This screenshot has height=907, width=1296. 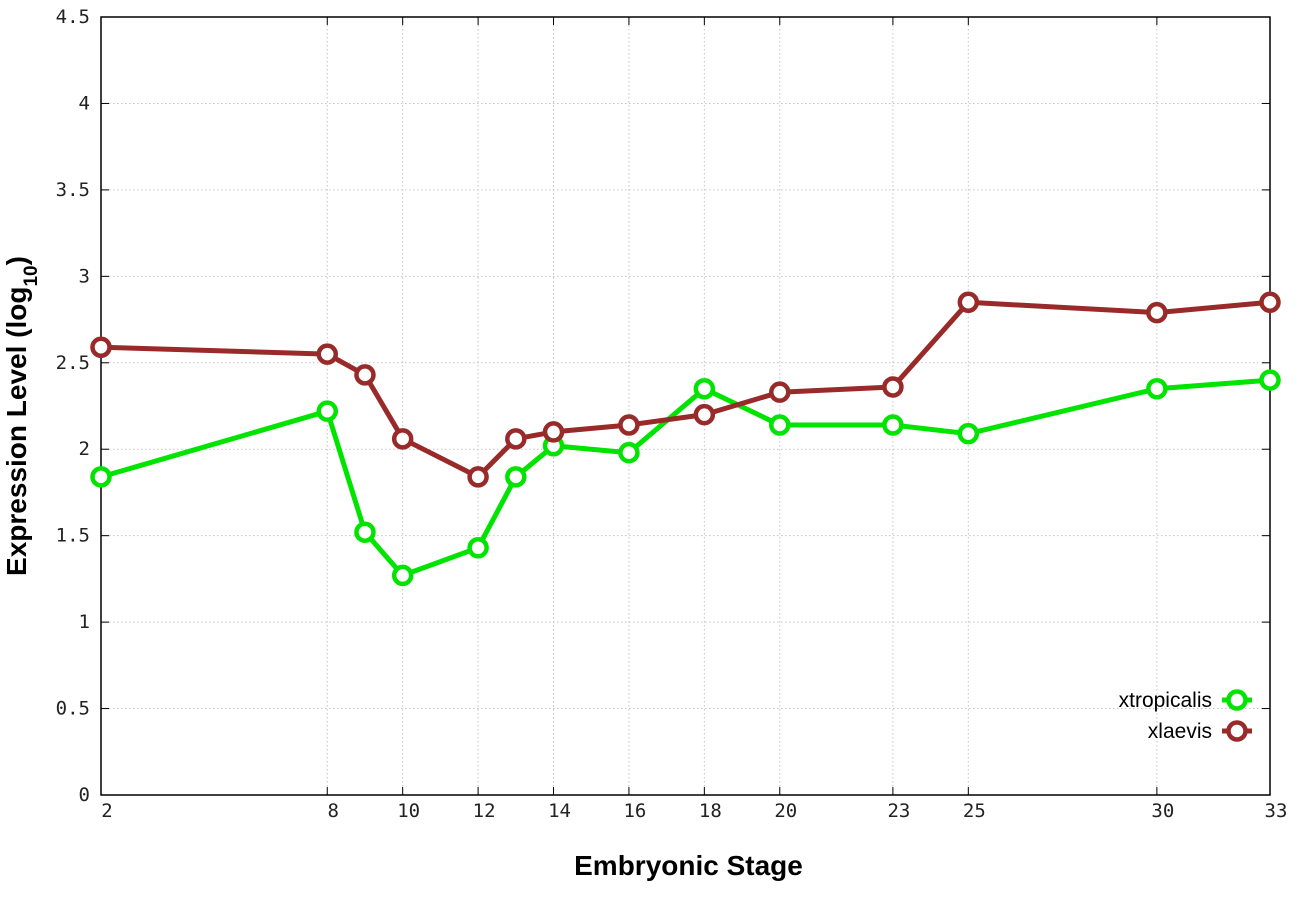 What do you see at coordinates (785, 811) in the screenshot?
I see `x-tick-label: 20` at bounding box center [785, 811].